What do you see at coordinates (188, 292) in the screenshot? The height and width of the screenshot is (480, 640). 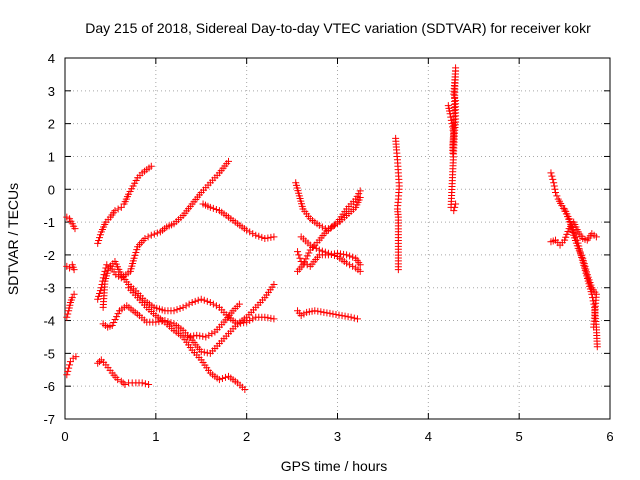 I see `series-arc-h` at bounding box center [188, 292].